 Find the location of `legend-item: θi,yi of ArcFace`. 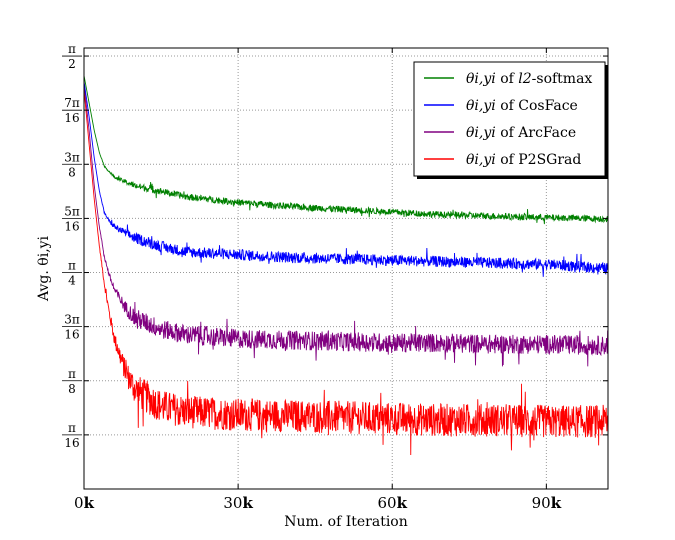

legend-item: θi,yi of ArcFace is located at coordinates (500, 133).